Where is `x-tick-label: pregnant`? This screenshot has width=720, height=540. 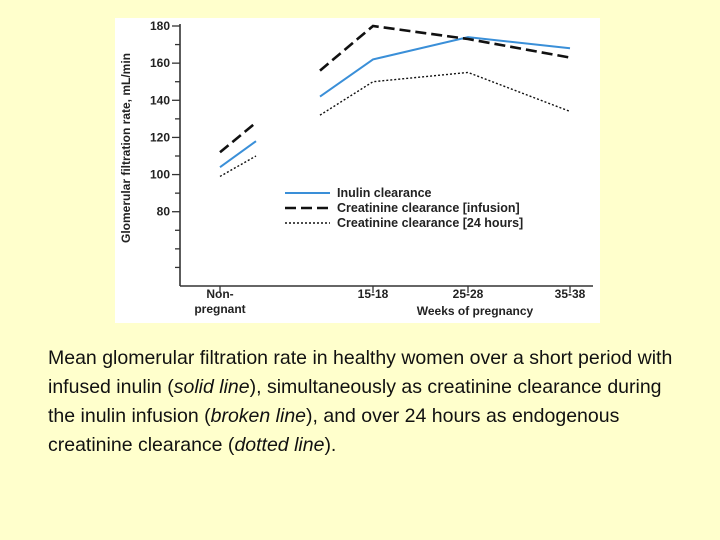 x-tick-label: pregnant is located at coordinates (219, 309).